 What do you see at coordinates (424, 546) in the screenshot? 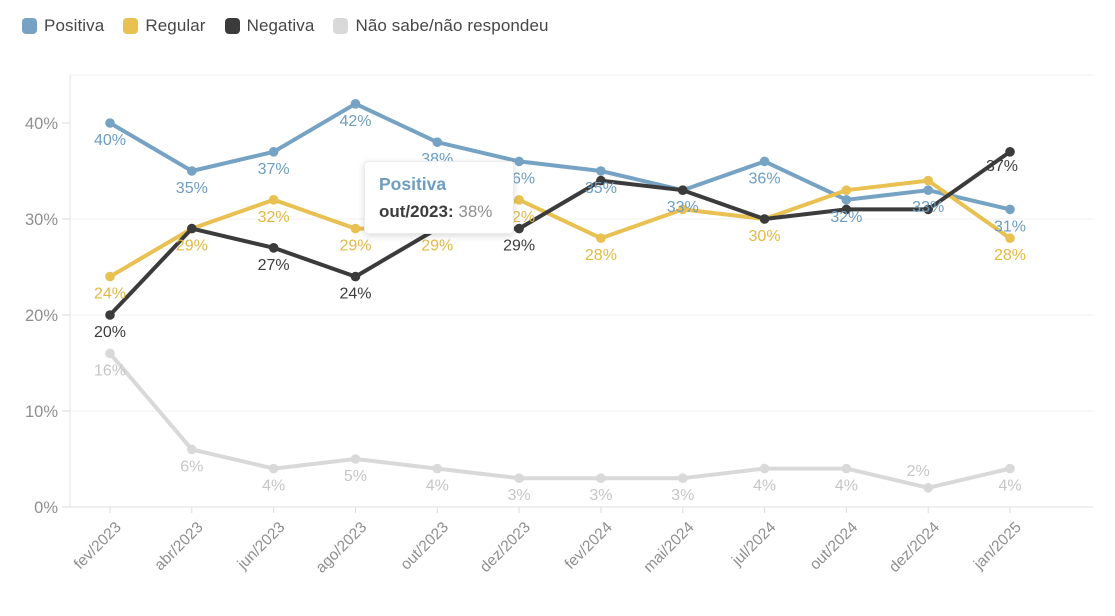
I see `x-axis-tick-label: out/2023` at bounding box center [424, 546].